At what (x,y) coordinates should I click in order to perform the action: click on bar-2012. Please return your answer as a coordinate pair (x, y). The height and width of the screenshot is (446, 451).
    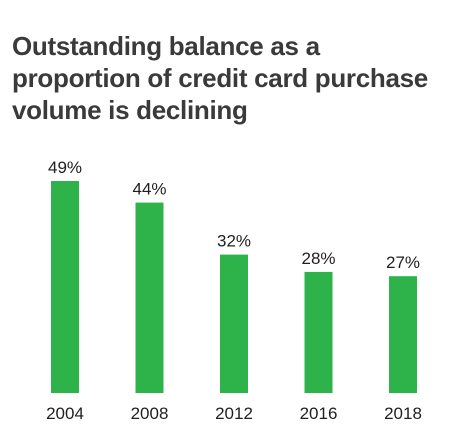
    Looking at the image, I should click on (234, 323).